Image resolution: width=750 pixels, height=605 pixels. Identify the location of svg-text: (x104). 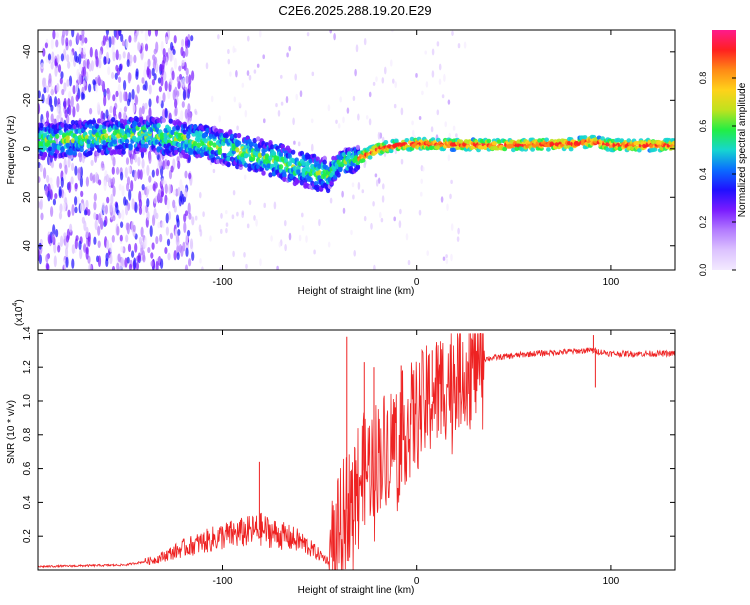
(18, 312).